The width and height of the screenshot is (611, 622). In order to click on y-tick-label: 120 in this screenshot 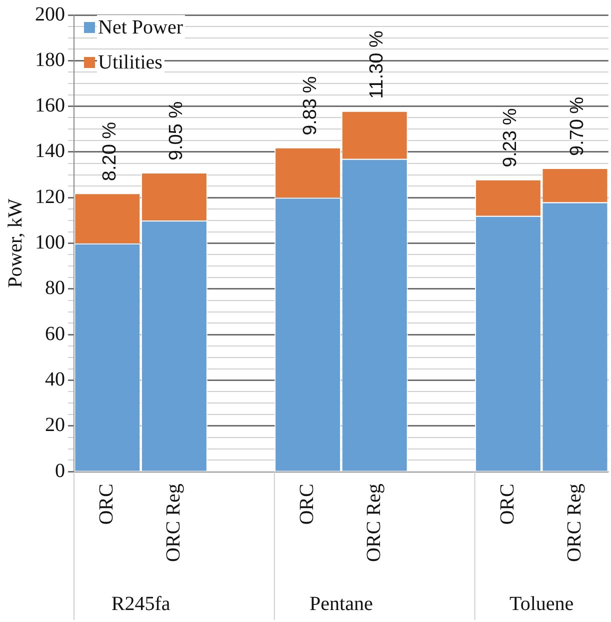, I will do `click(50, 197)`.